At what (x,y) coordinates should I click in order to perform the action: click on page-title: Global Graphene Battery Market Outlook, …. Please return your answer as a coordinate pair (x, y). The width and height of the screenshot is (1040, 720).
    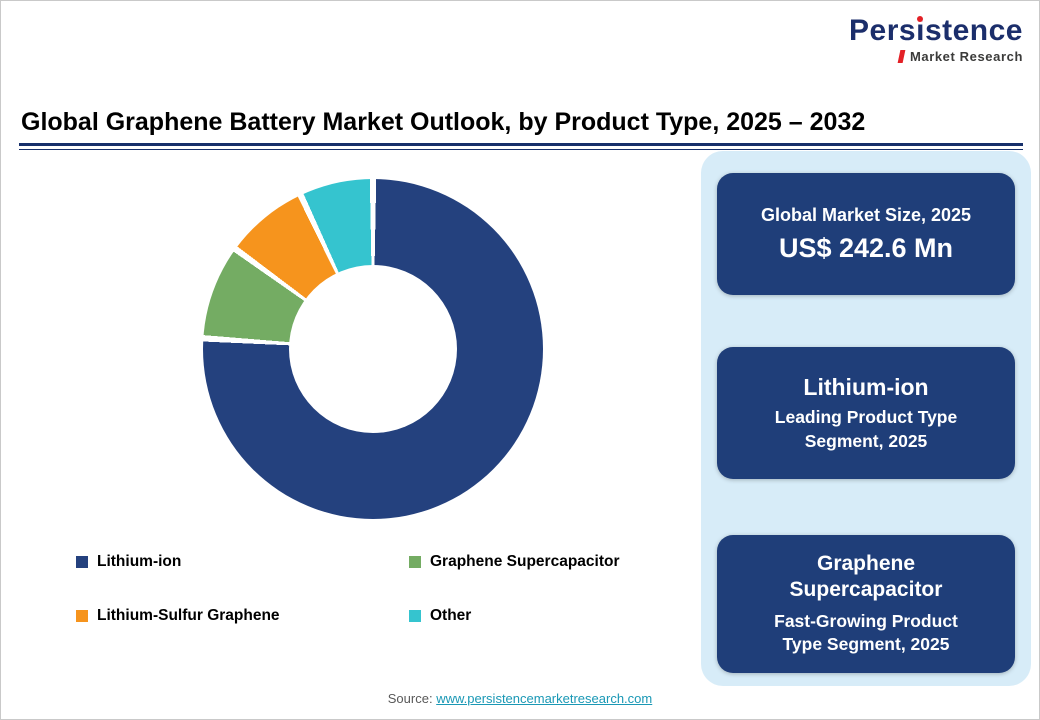
    Looking at the image, I should click on (443, 122).